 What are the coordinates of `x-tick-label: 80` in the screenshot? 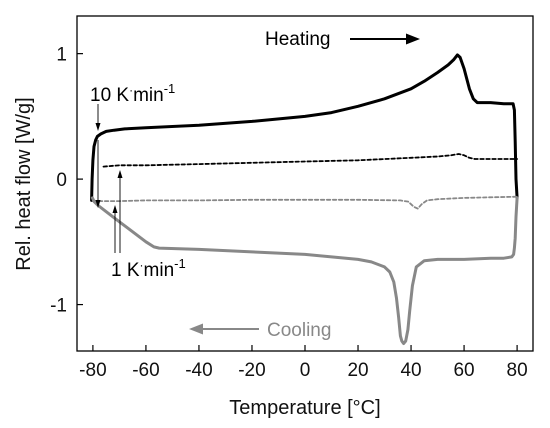 It's located at (517, 370).